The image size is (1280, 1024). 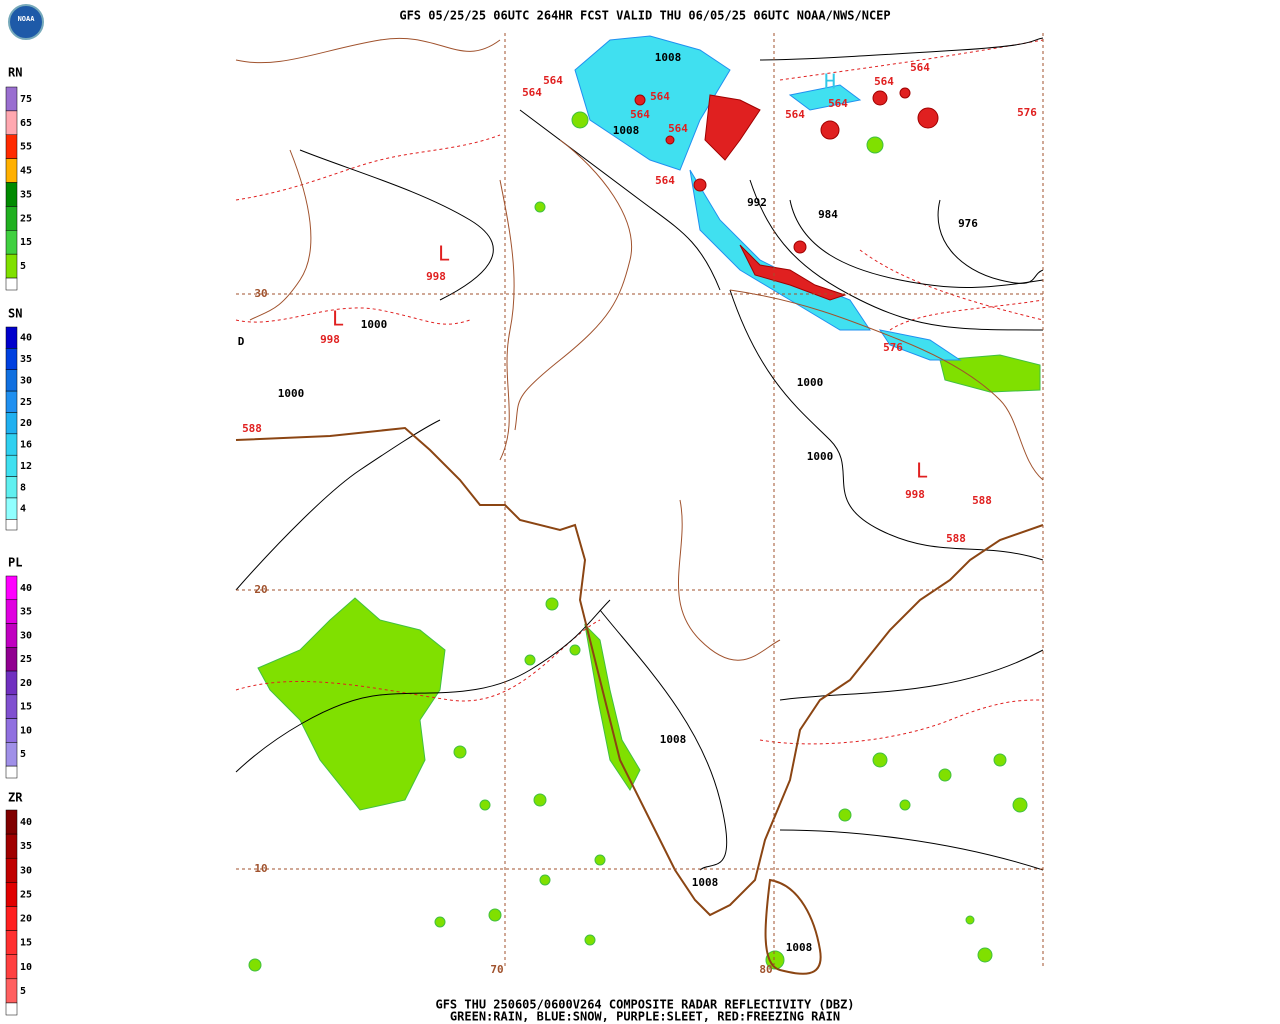 I want to click on legend-label: 55, so click(x=26, y=147).